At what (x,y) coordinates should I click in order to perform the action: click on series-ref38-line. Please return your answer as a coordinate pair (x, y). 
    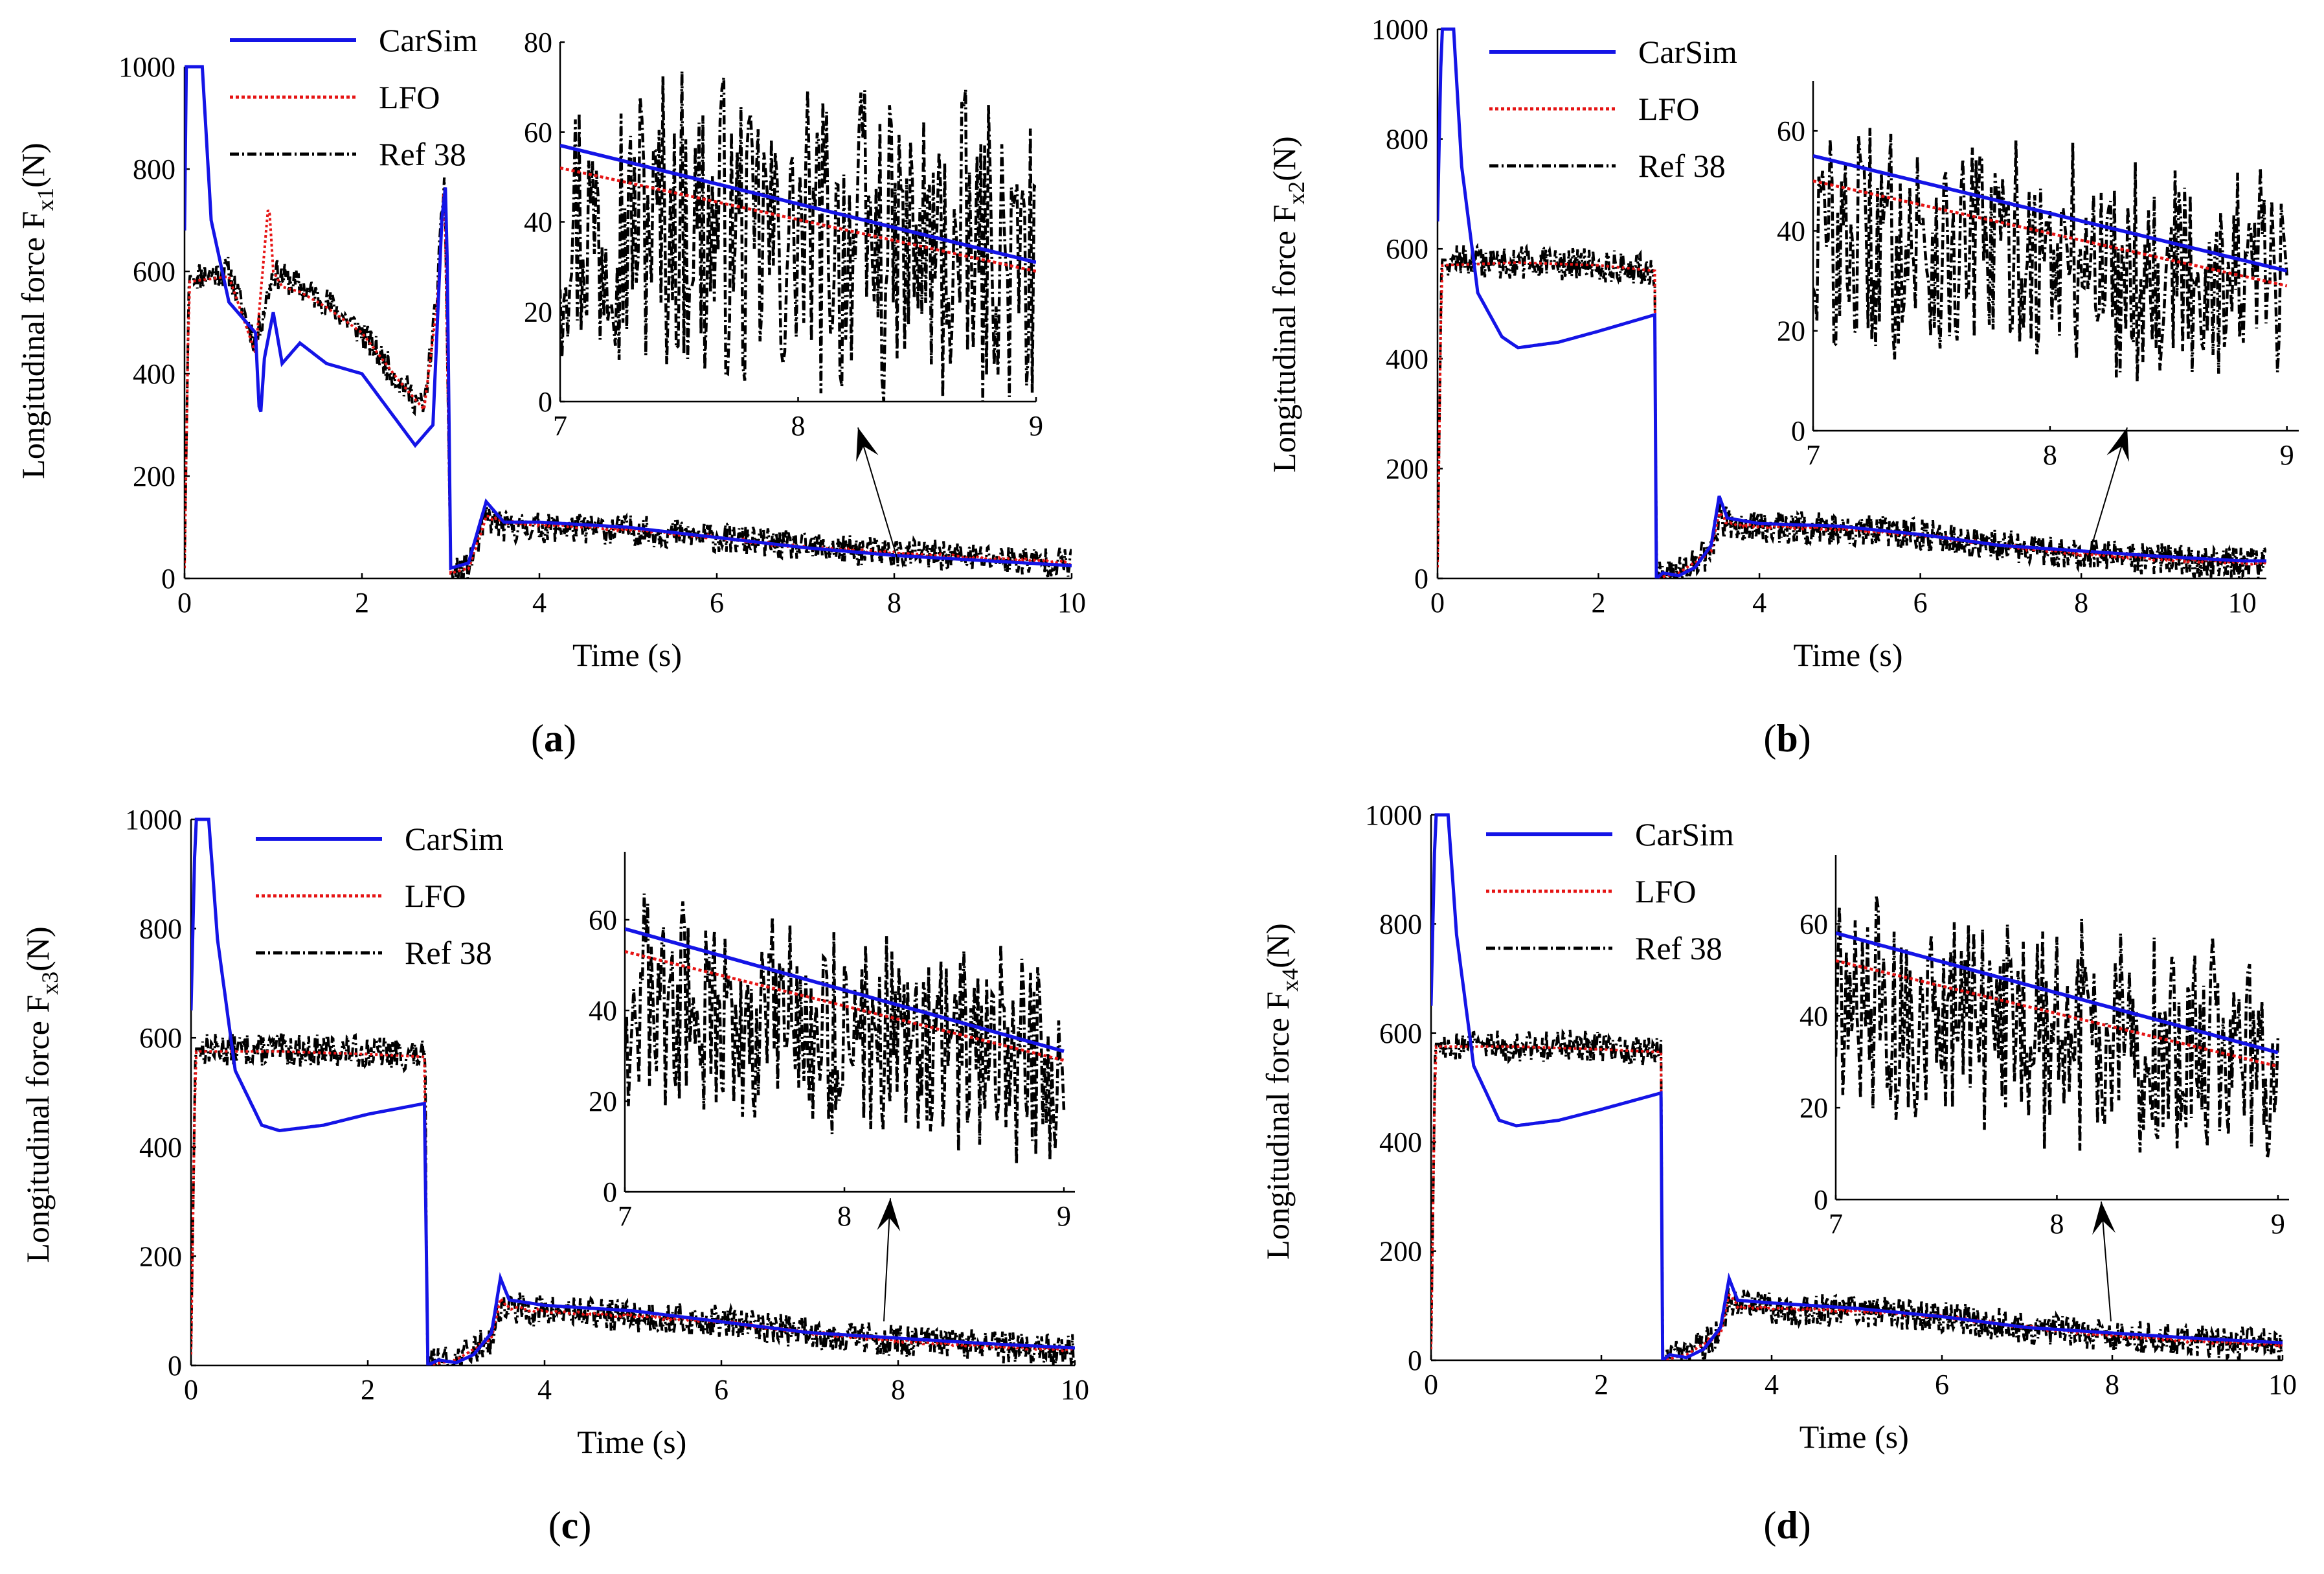
    Looking at the image, I should click on (628, 377).